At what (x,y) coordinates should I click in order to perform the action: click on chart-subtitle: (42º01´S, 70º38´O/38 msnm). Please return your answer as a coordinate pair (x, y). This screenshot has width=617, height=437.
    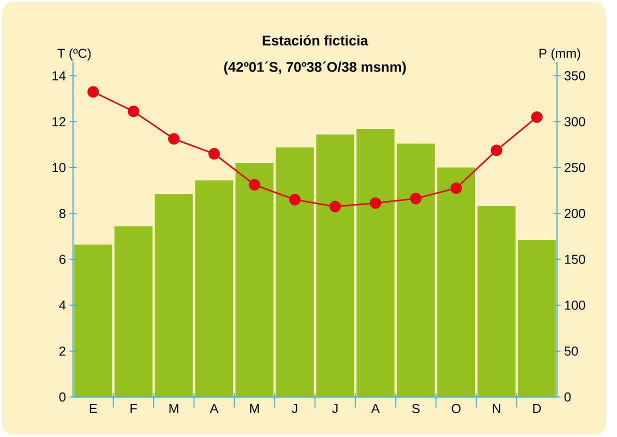
    Looking at the image, I should click on (315, 68).